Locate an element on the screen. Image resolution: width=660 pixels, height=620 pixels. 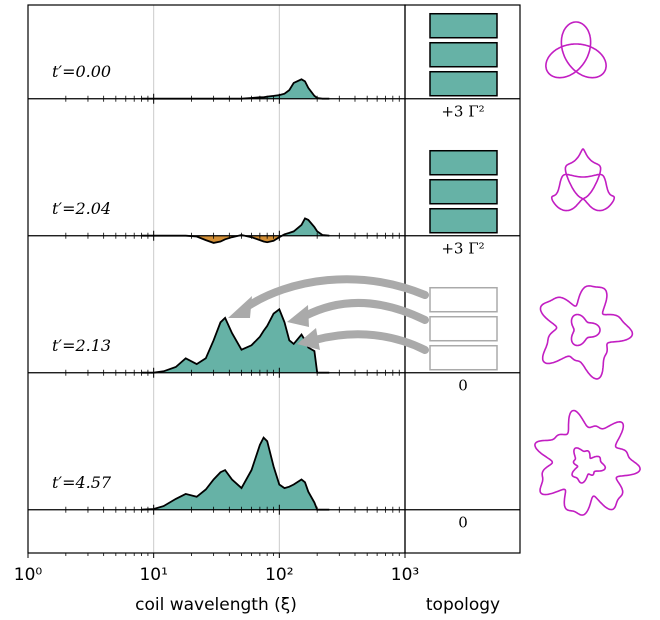
arrows is located at coordinates (328, 314).